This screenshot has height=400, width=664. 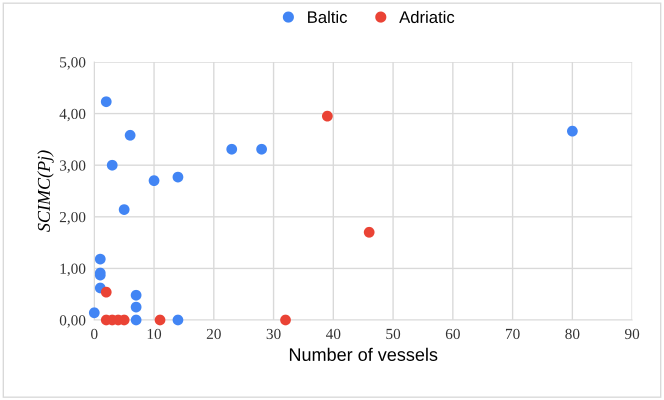 I want to click on x-tick-label: 40, so click(x=333, y=334).